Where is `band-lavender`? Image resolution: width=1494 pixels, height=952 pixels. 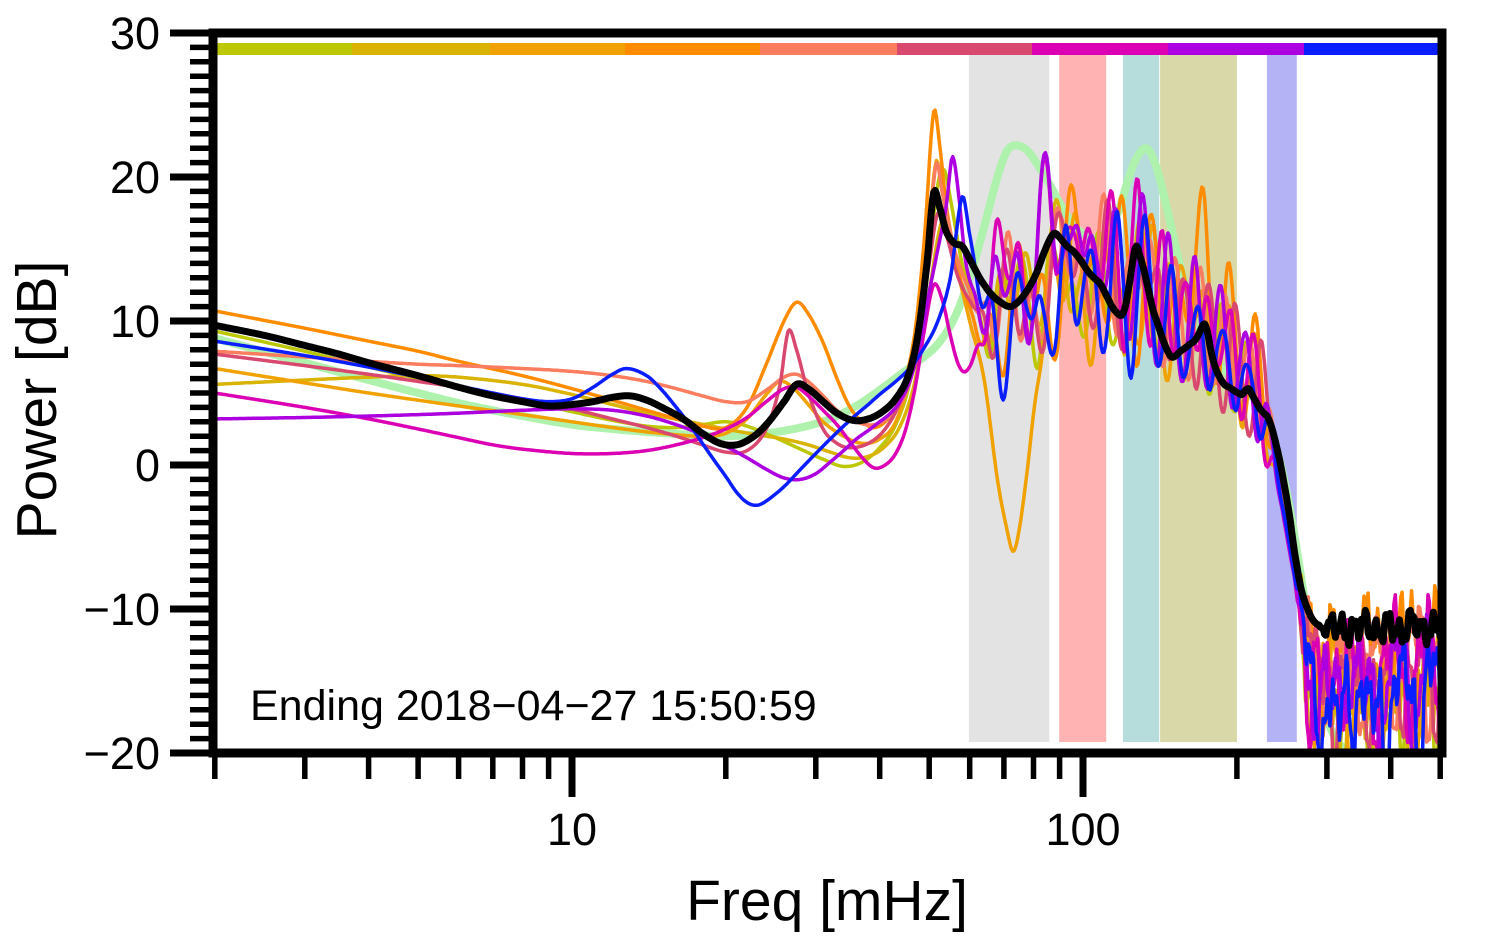 band-lavender is located at coordinates (1281, 397).